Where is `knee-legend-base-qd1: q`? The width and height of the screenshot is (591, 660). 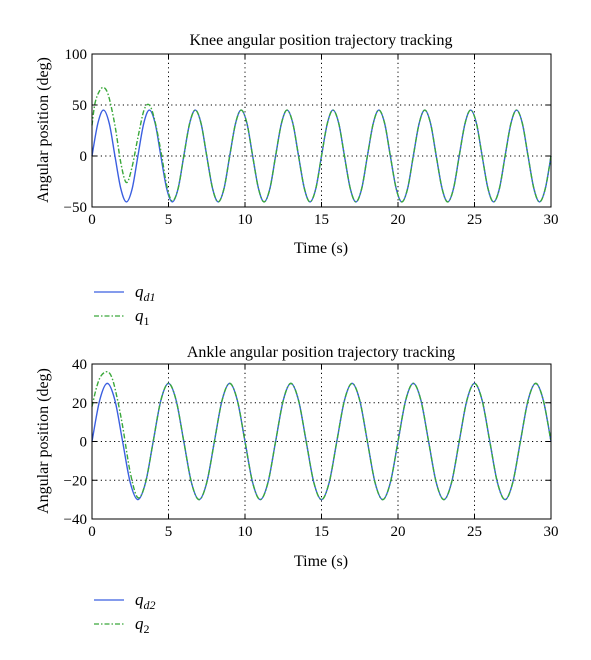
knee-legend-base-qd1: q is located at coordinates (139, 291).